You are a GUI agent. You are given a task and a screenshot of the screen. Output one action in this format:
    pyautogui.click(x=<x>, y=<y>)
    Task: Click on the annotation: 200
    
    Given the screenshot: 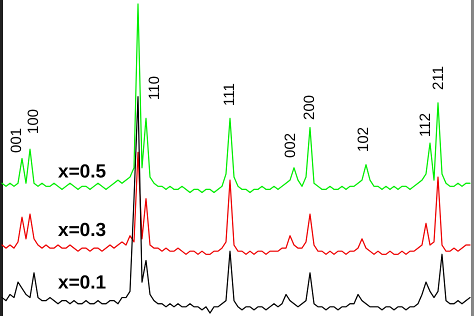 What is the action you would take?
    pyautogui.click(x=309, y=107)
    